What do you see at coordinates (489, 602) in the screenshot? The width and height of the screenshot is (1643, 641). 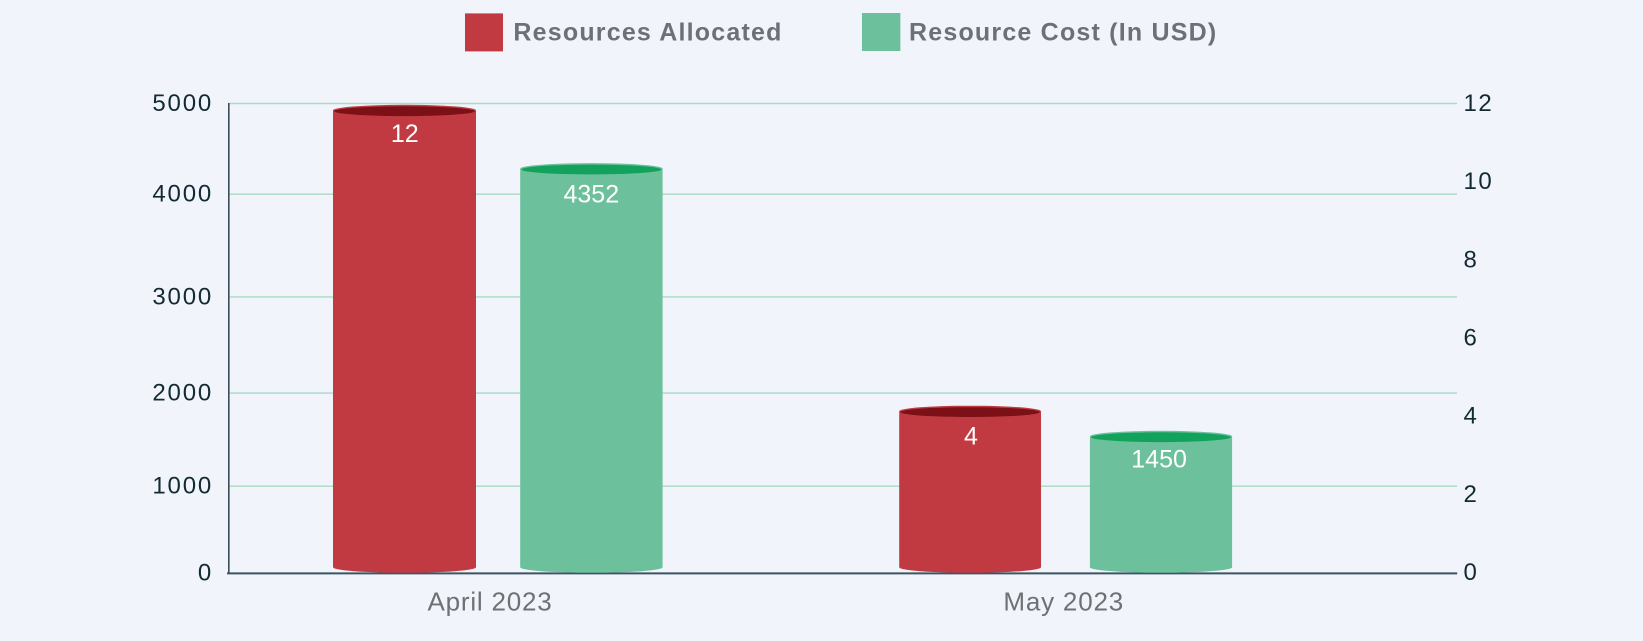 I see `svg-text: April 2023` at bounding box center [489, 602].